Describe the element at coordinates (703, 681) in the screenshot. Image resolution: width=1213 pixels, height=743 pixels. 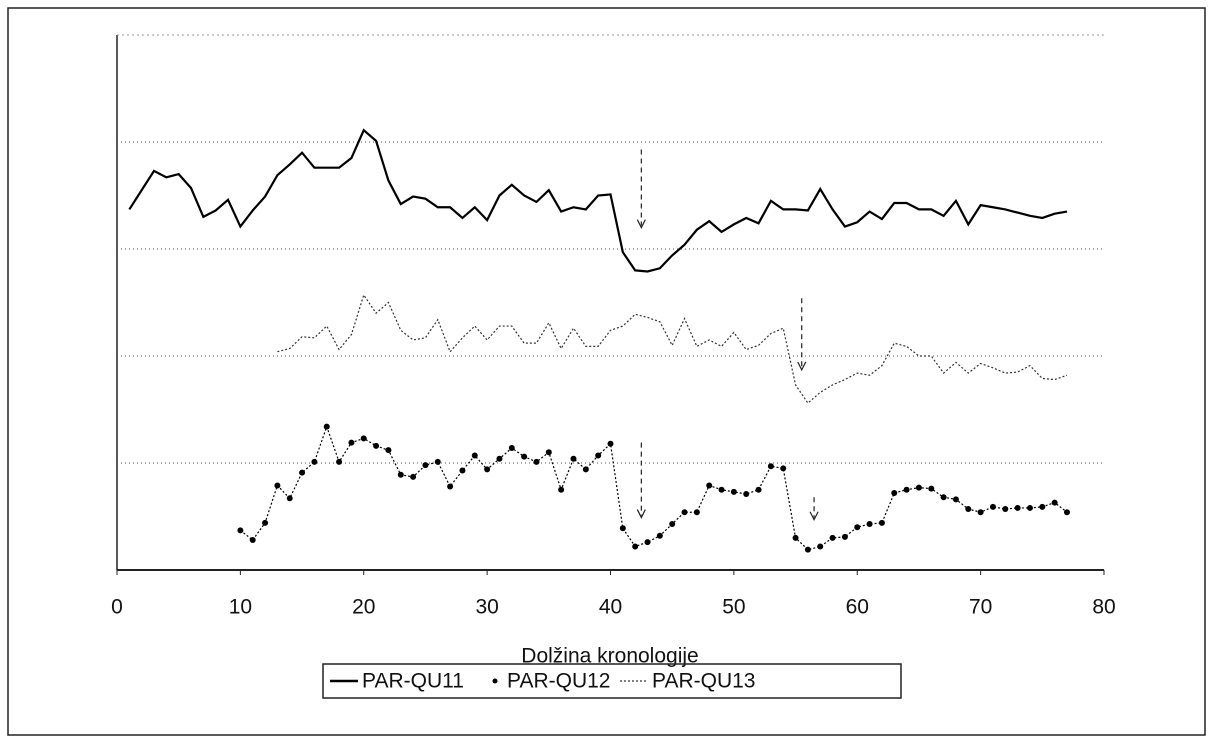
I see `legend-label: PAR-QU13` at that location.